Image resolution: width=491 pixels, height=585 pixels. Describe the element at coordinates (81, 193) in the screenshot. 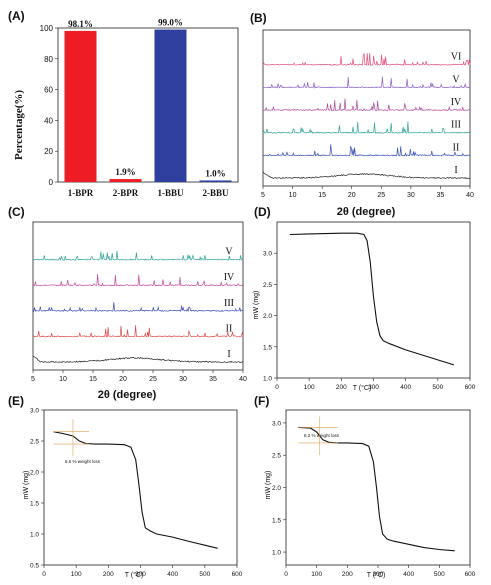

I see `x-tick-label: 1-BPR` at that location.